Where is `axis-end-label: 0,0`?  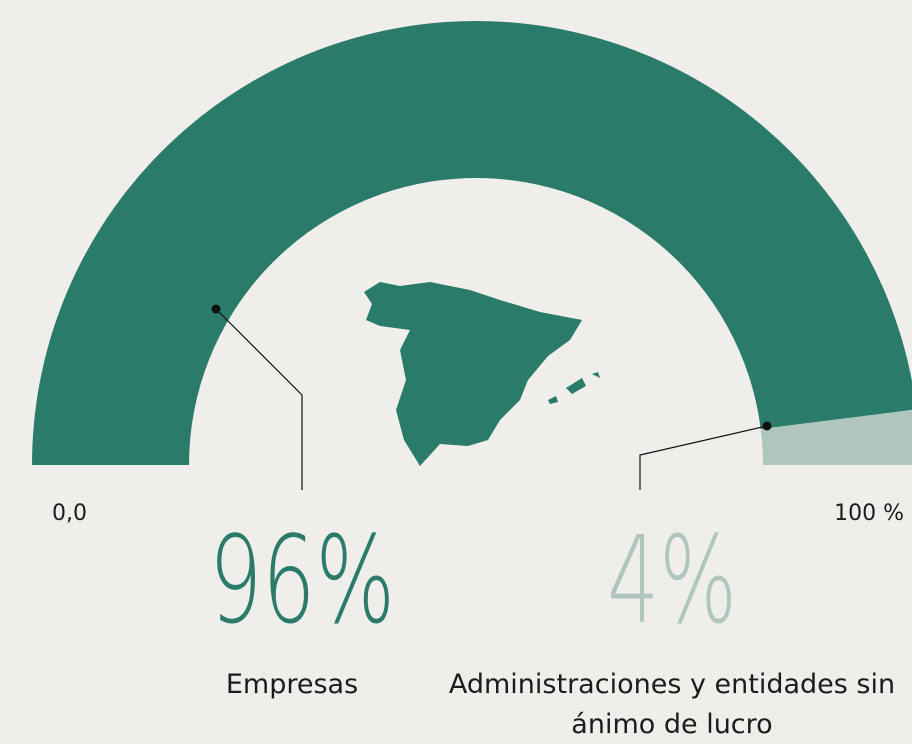 axis-end-label: 0,0 is located at coordinates (69, 513).